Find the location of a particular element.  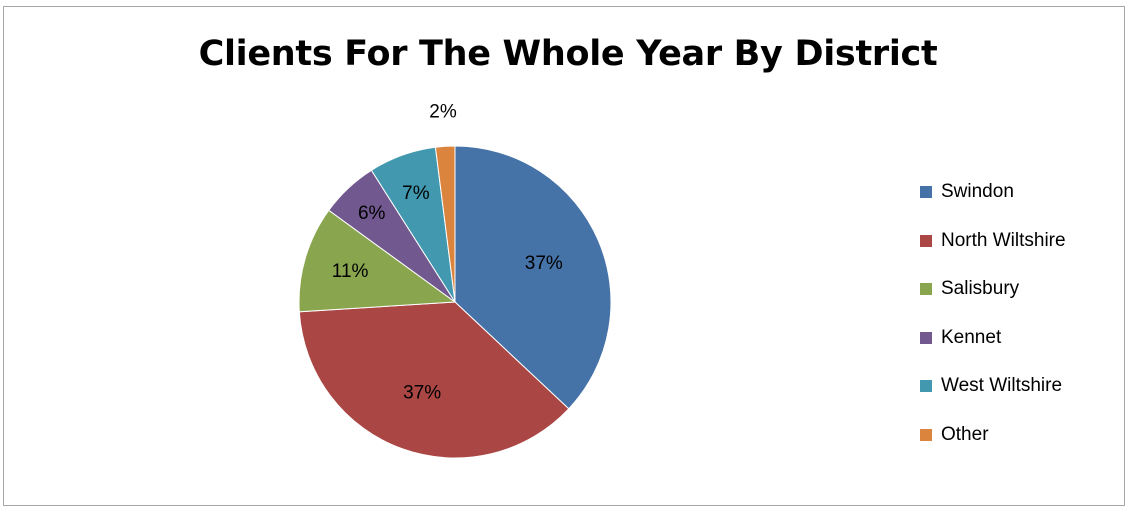

chart-title: Clients For The Whole Year By District is located at coordinates (568, 54).